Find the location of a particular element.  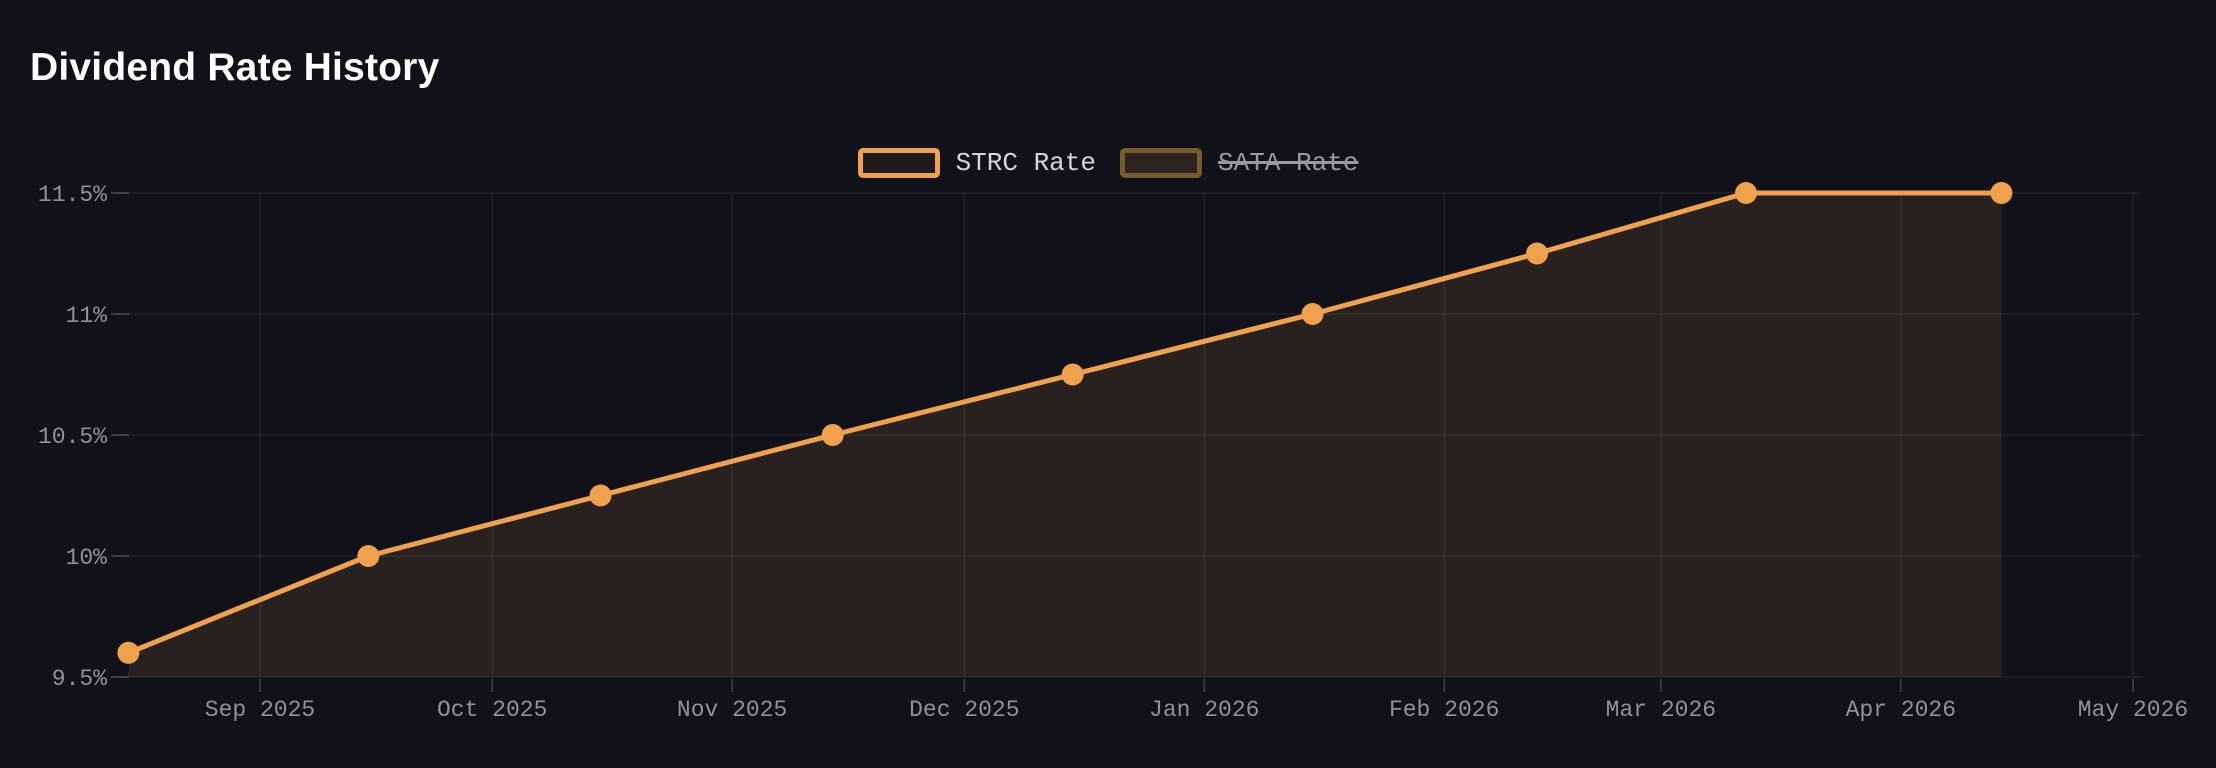

legend-label: STRC Rate is located at coordinates (1025, 163).